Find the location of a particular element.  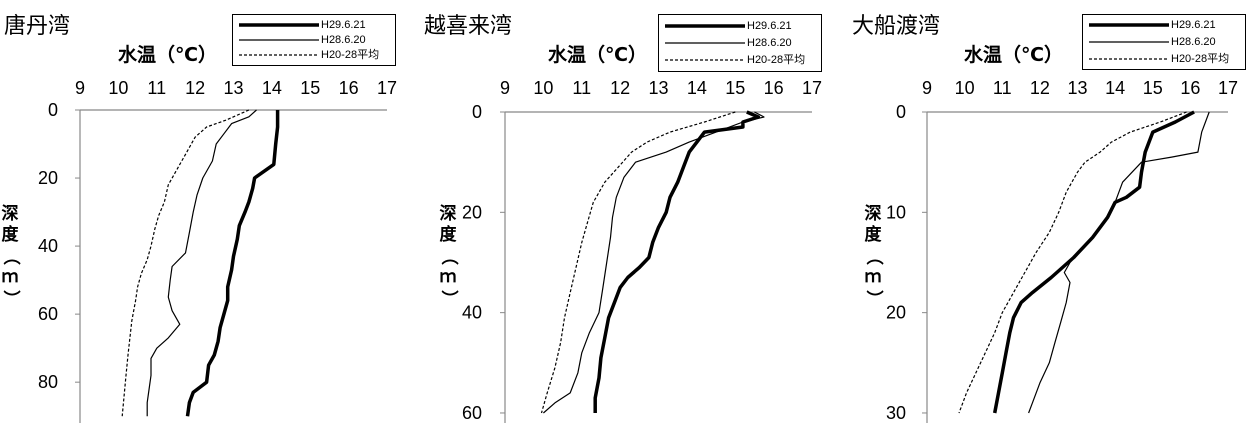

chart-title: 大船渡湾 is located at coordinates (896, 26).